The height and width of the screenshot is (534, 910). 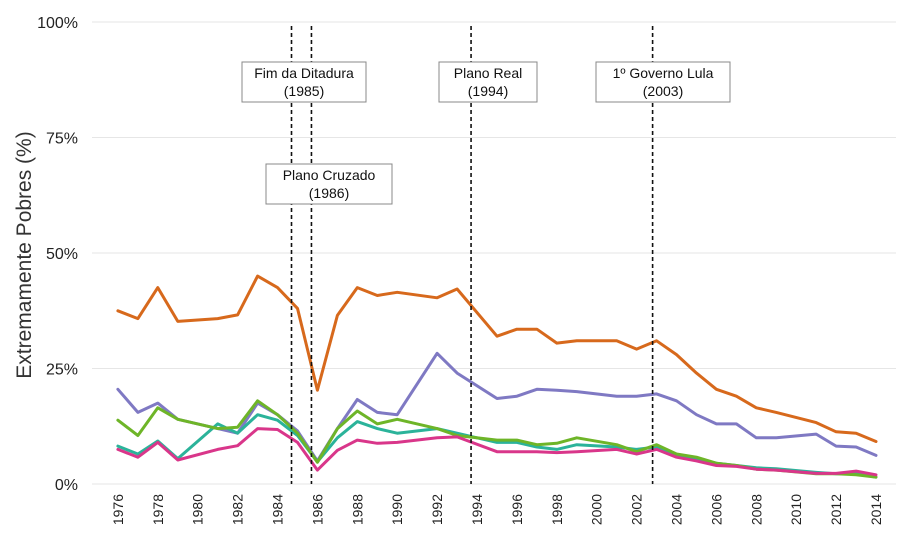 What do you see at coordinates (158, 509) in the screenshot?
I see `x-tick-label: 1978` at bounding box center [158, 509].